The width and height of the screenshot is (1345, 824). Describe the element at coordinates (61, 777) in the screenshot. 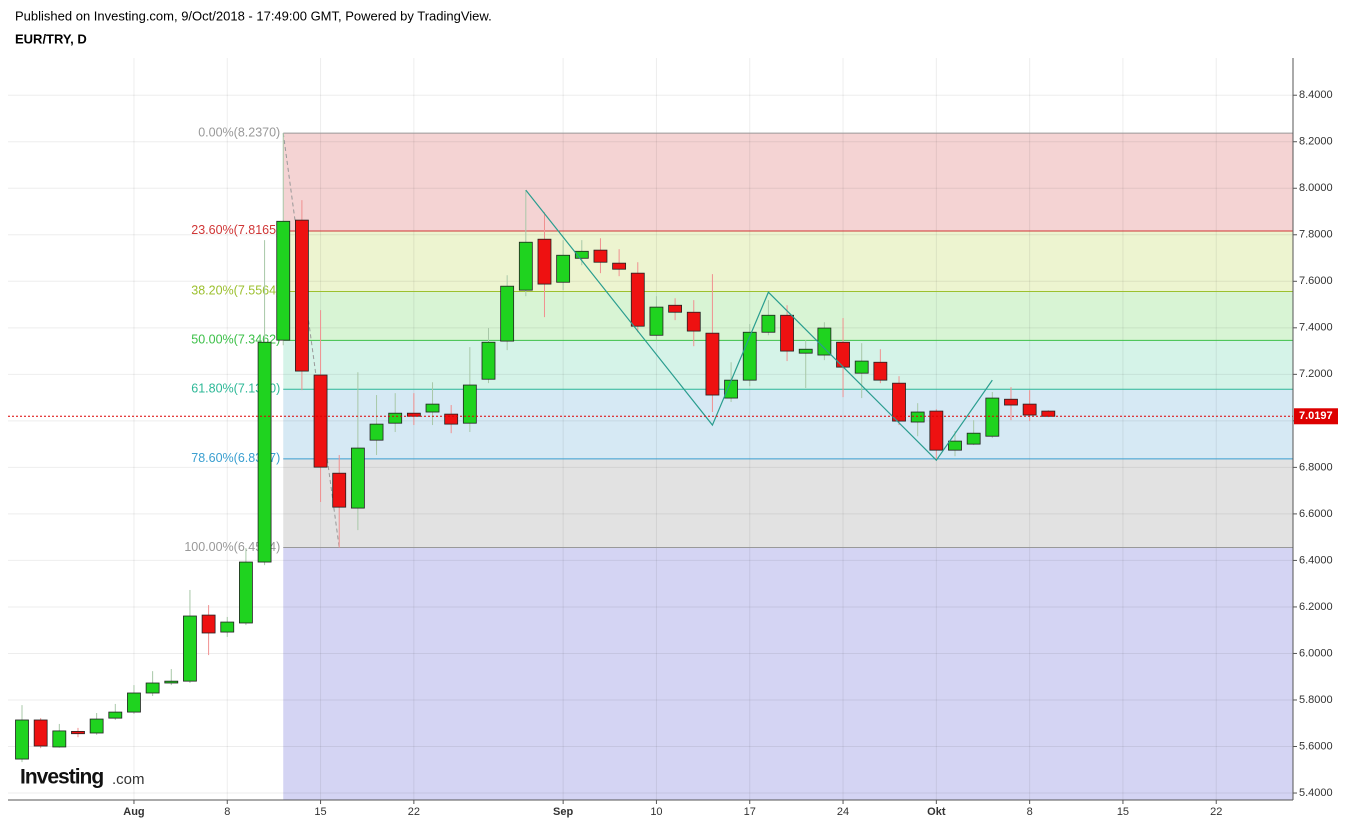

I see `logo-brand: Investing` at that location.